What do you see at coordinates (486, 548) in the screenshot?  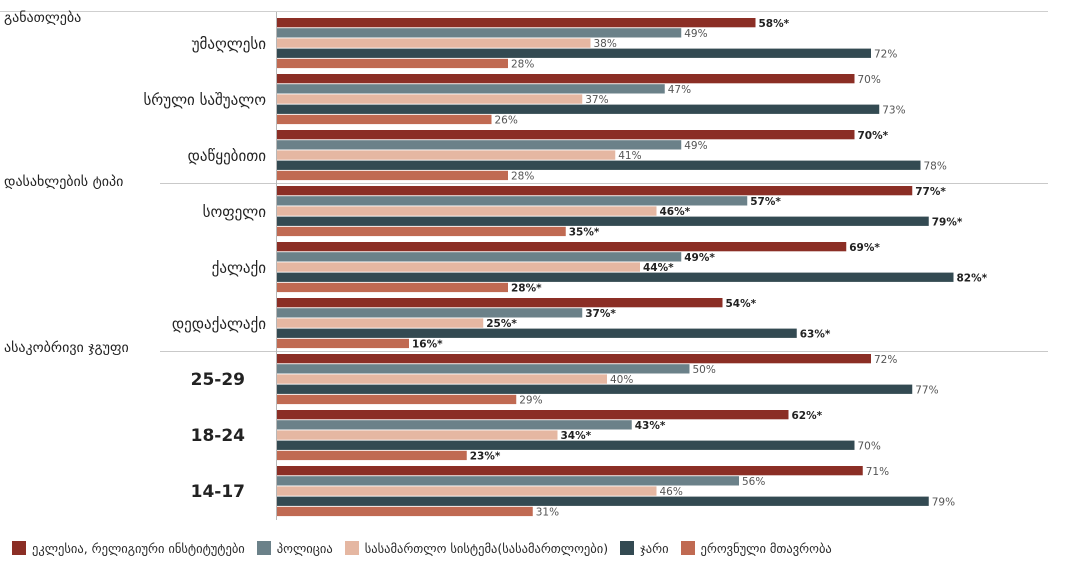 I see `legend-label: სასამართლო სისტემა(სასამართლოები)` at bounding box center [486, 548].